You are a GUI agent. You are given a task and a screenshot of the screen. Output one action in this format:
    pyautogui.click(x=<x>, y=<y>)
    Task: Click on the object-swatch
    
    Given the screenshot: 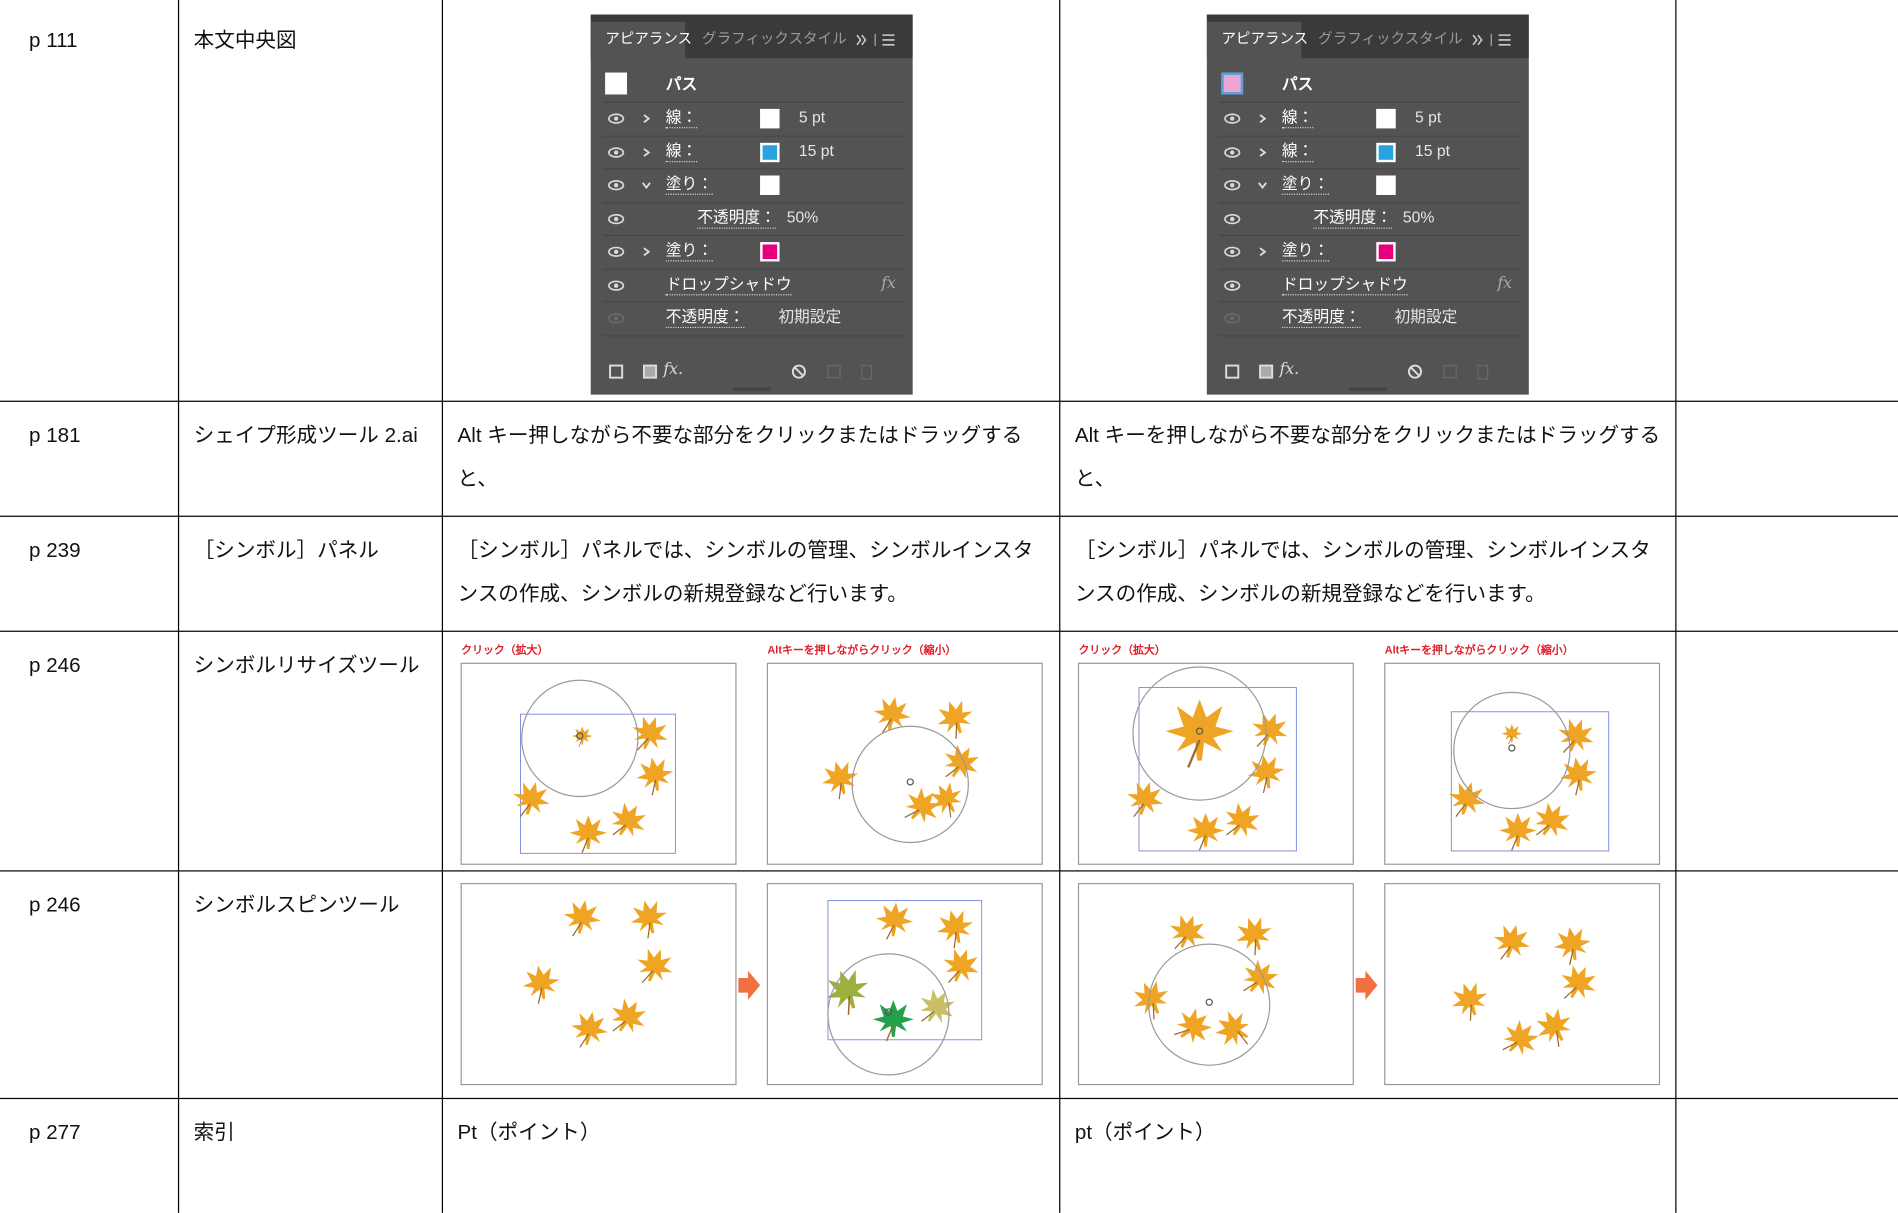 What is the action you would take?
    pyautogui.click(x=1232, y=83)
    